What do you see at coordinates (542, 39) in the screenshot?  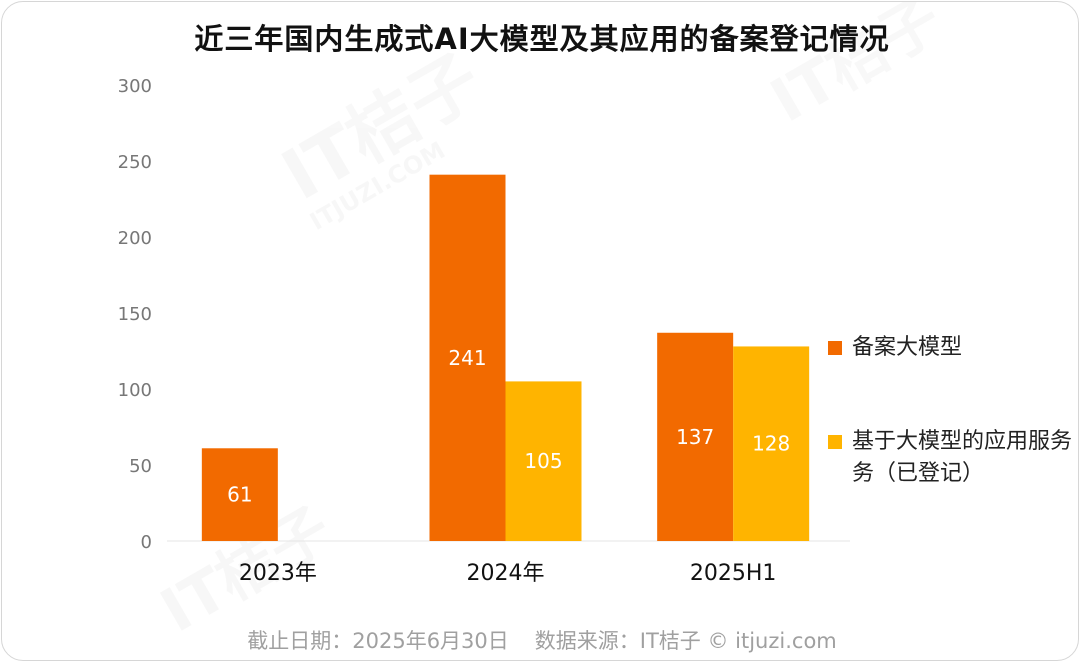 I see `chart-title: 近三年国内生成式AI大模型及其应用的备案登记情况` at bounding box center [542, 39].